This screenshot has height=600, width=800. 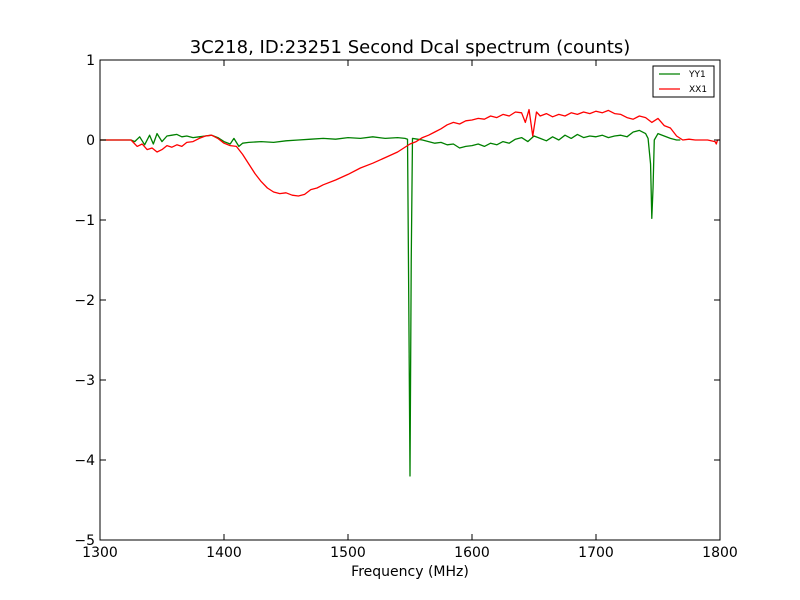 What do you see at coordinates (698, 90) in the screenshot?
I see `legend-label-xx1: XX1` at bounding box center [698, 90].